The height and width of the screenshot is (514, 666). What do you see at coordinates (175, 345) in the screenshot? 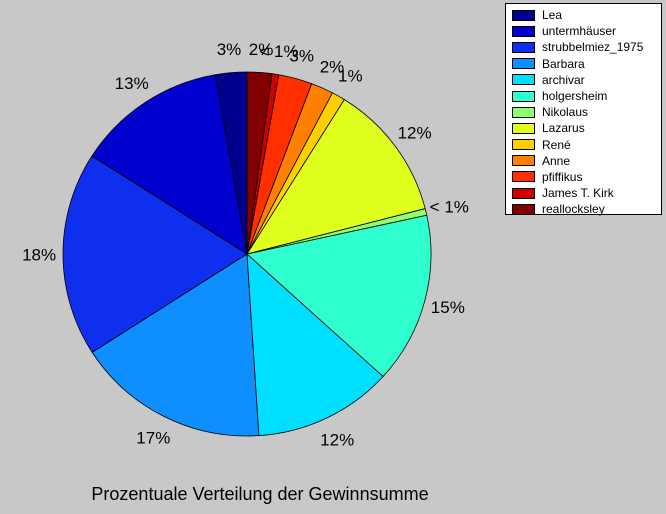
I see `pie-slice-barbara` at bounding box center [175, 345].